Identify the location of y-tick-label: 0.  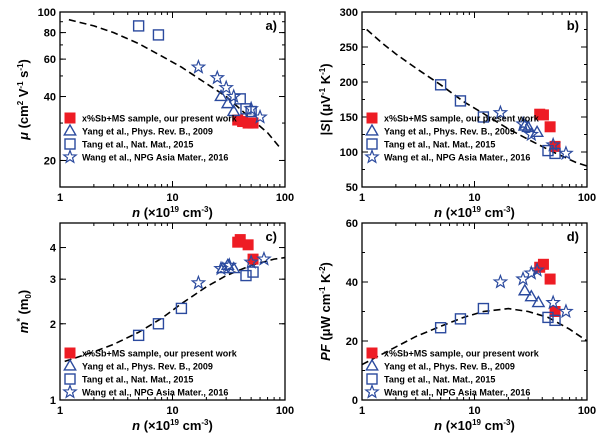
(355, 401).